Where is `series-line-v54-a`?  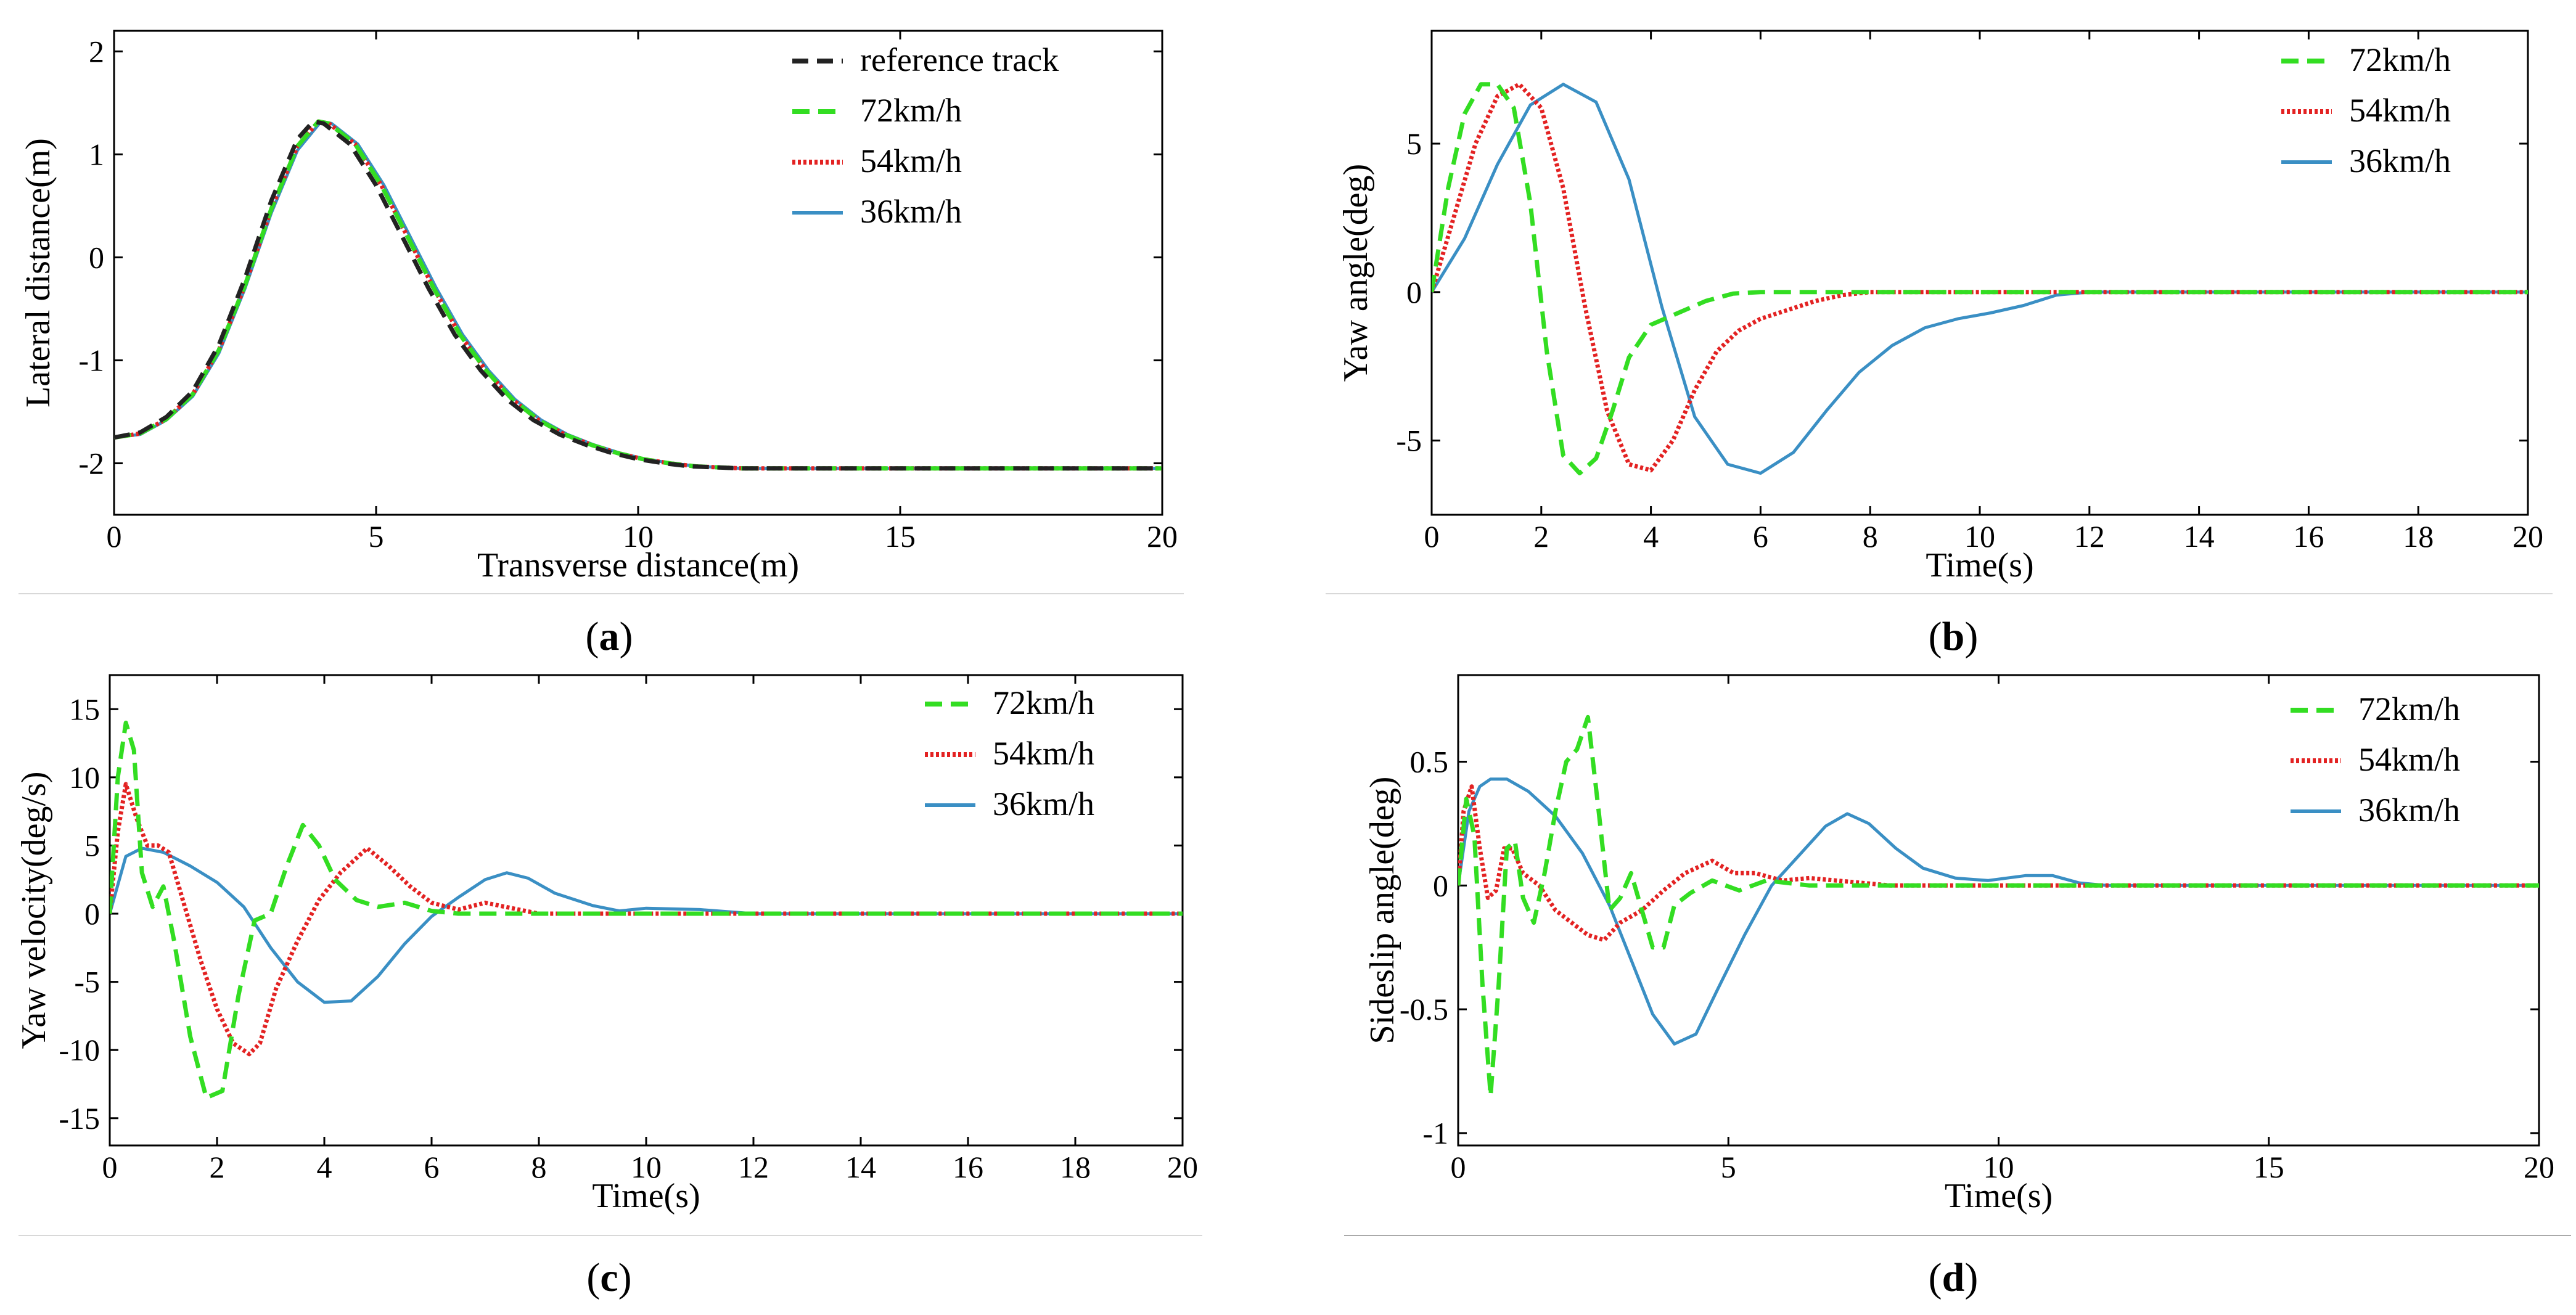 series-line-v54-a is located at coordinates (638, 295).